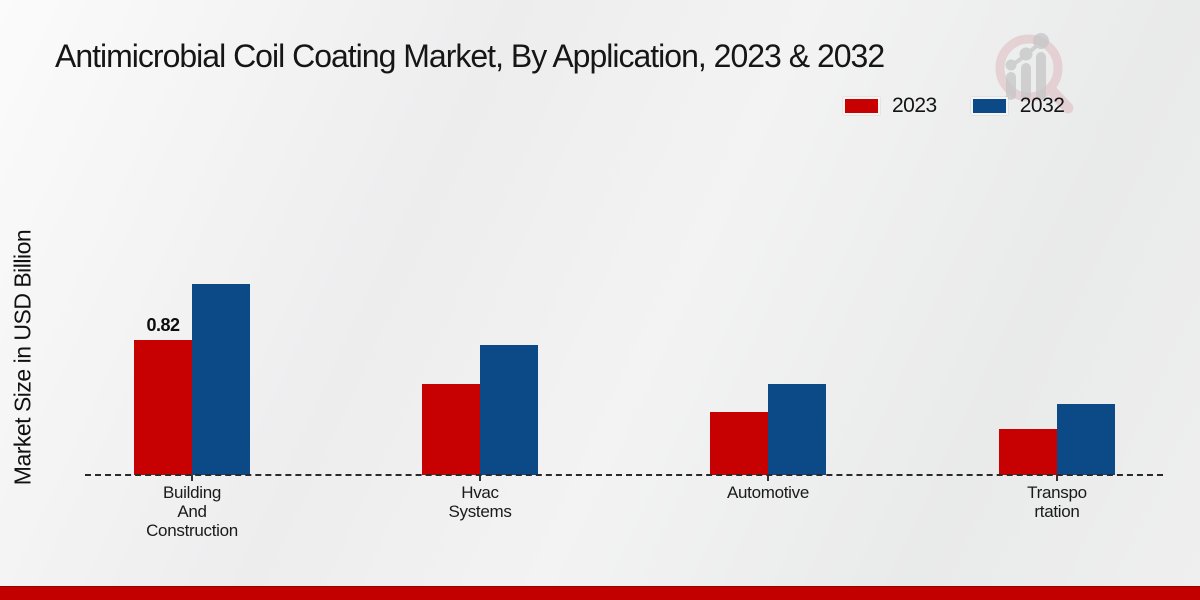 Image resolution: width=1200 pixels, height=600 pixels. What do you see at coordinates (221, 379) in the screenshot?
I see `bar-2032-building-and-construction` at bounding box center [221, 379].